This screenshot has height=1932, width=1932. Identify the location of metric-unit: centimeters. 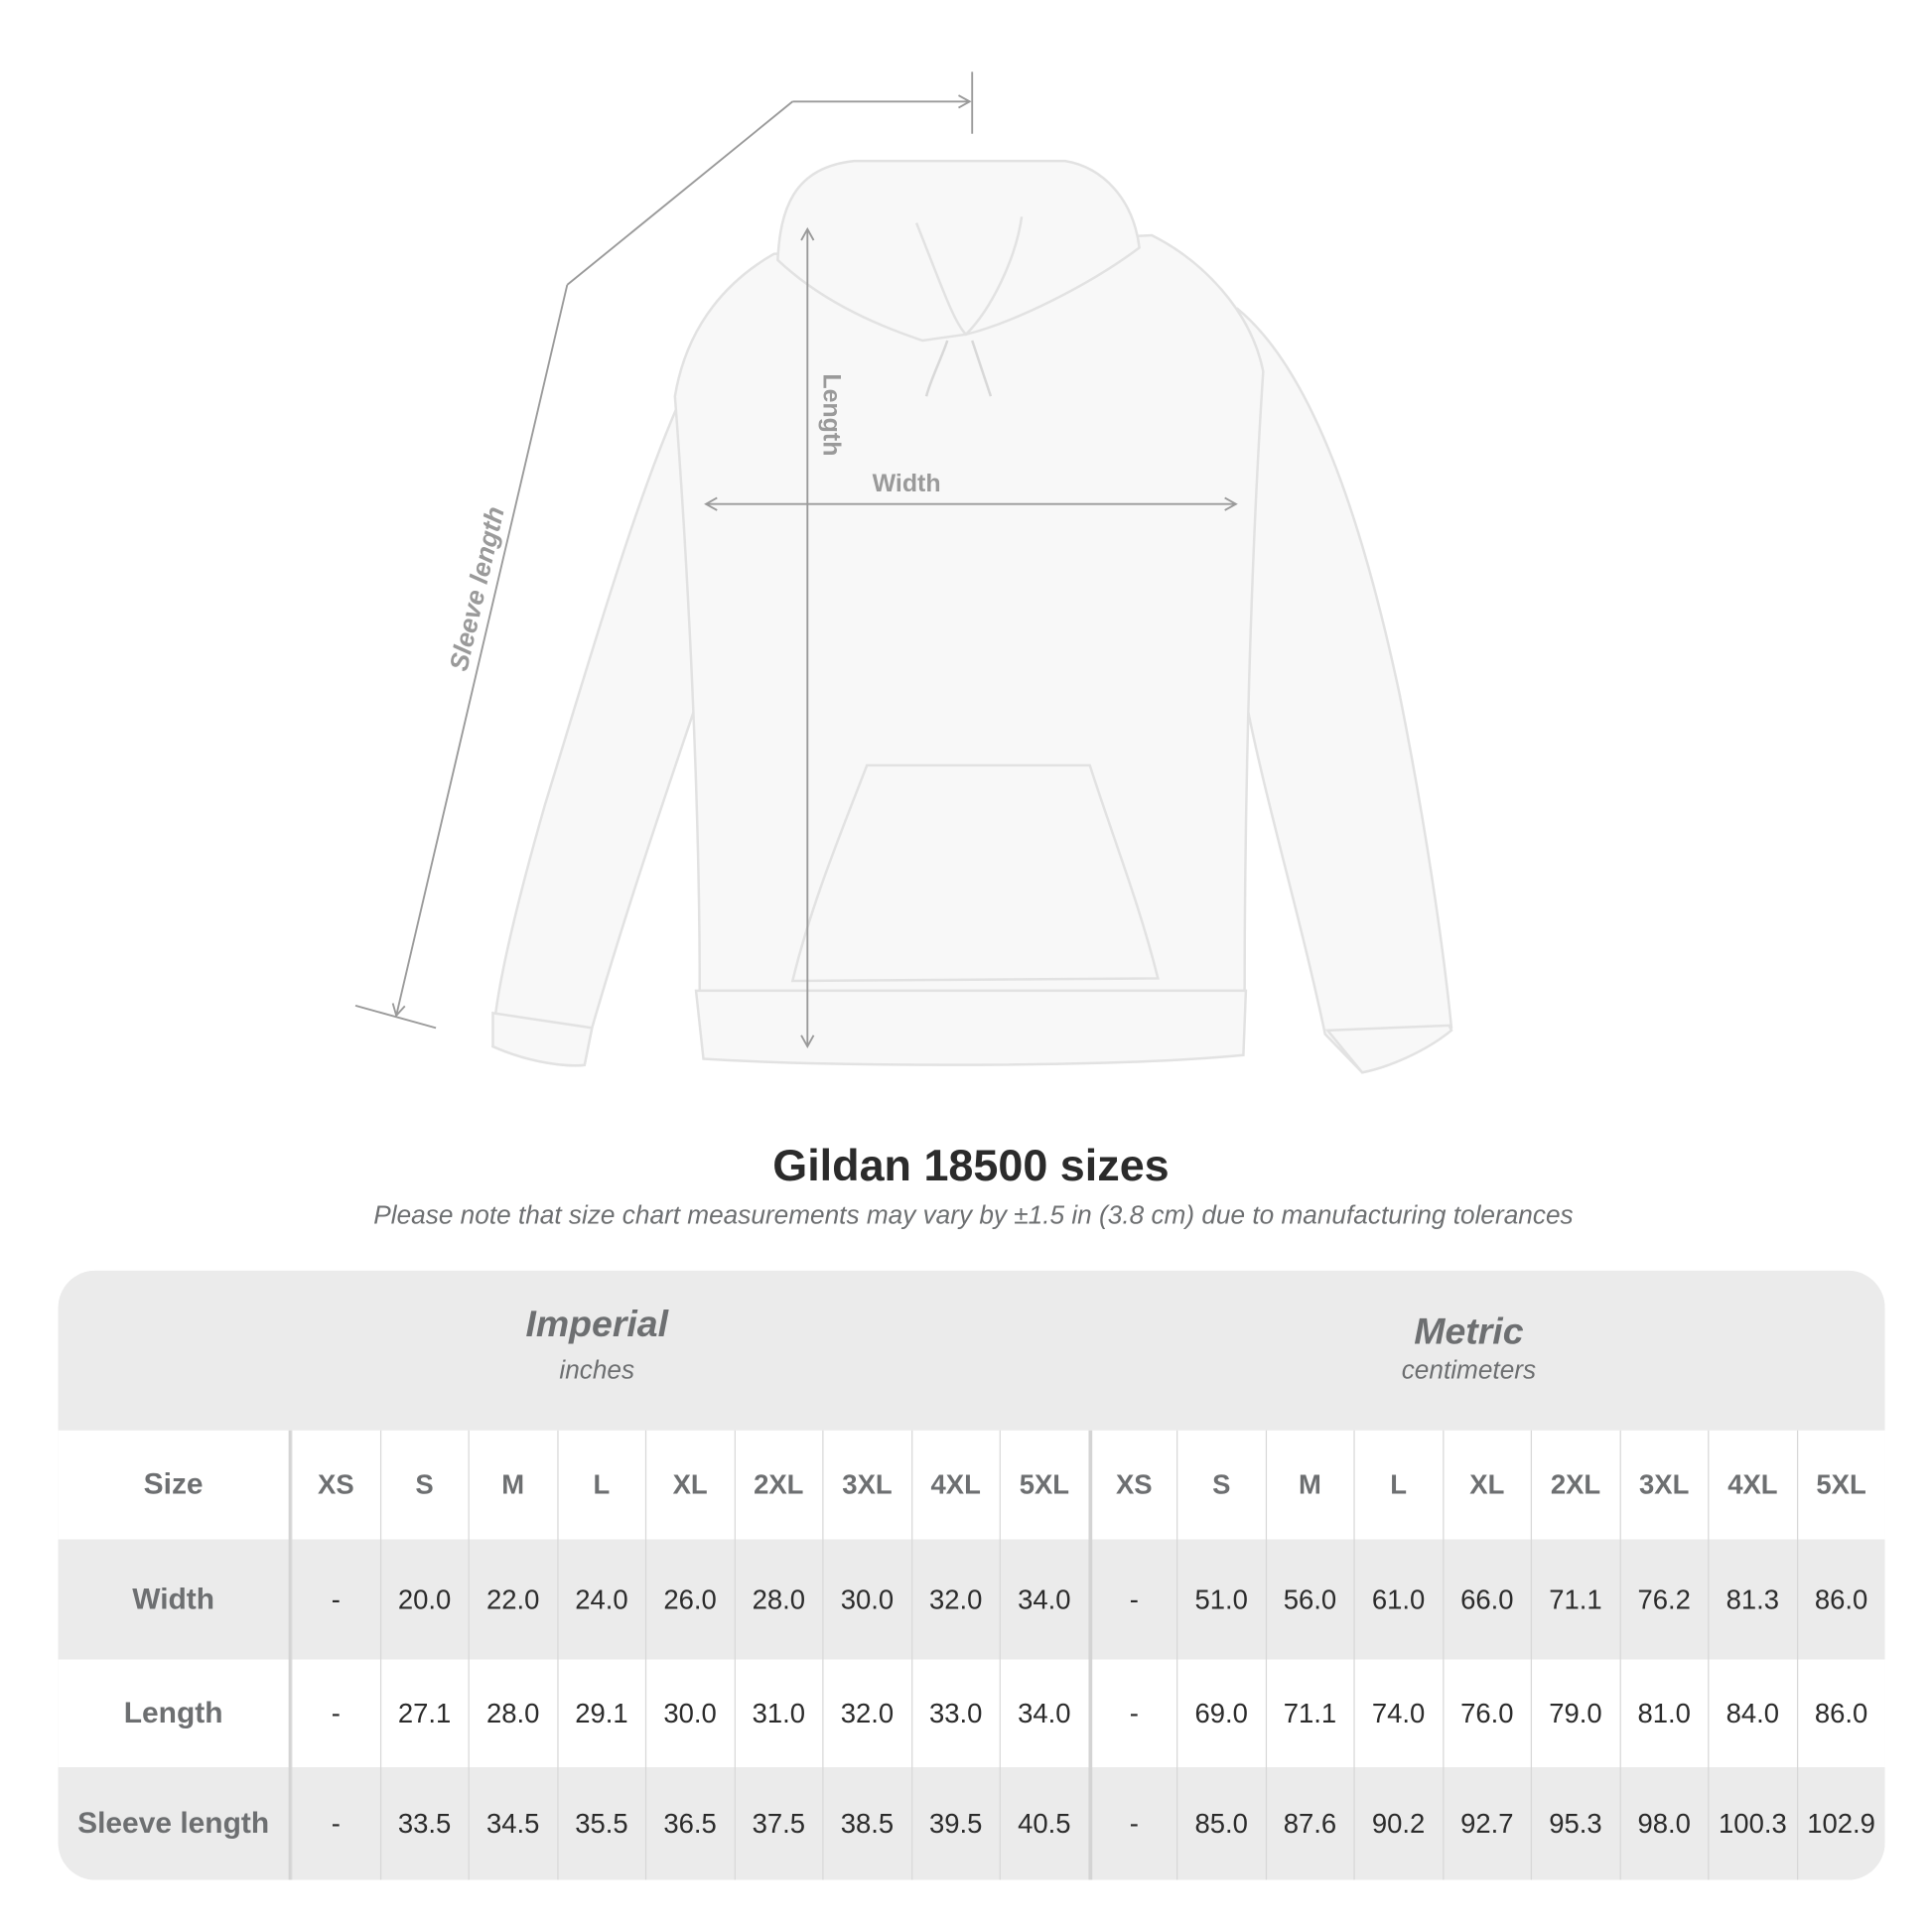
(1469, 1370).